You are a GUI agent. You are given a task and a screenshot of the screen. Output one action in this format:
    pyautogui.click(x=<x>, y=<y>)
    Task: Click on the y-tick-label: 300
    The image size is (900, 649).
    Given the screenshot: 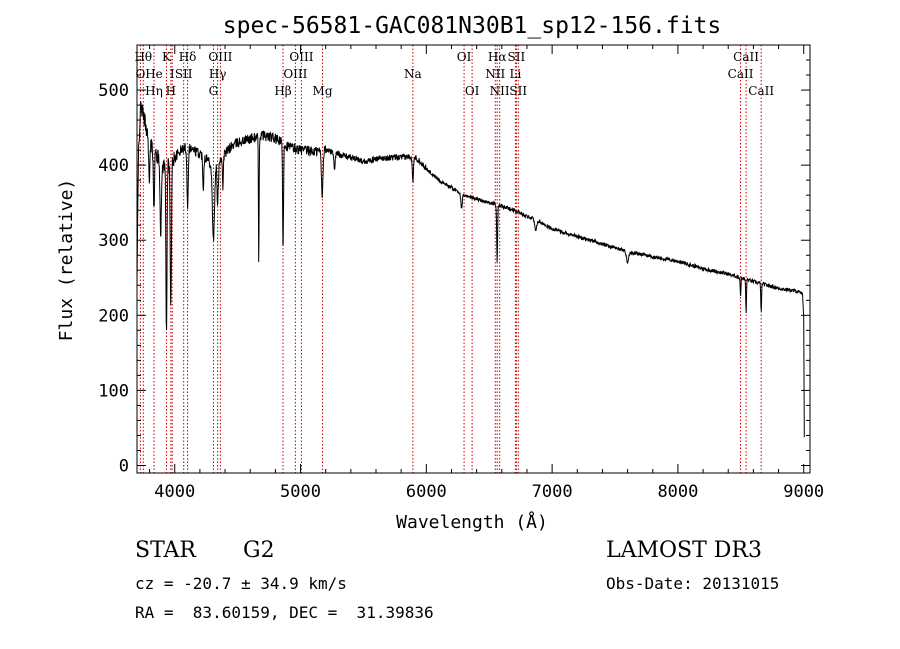 What is the action you would take?
    pyautogui.click(x=113, y=241)
    